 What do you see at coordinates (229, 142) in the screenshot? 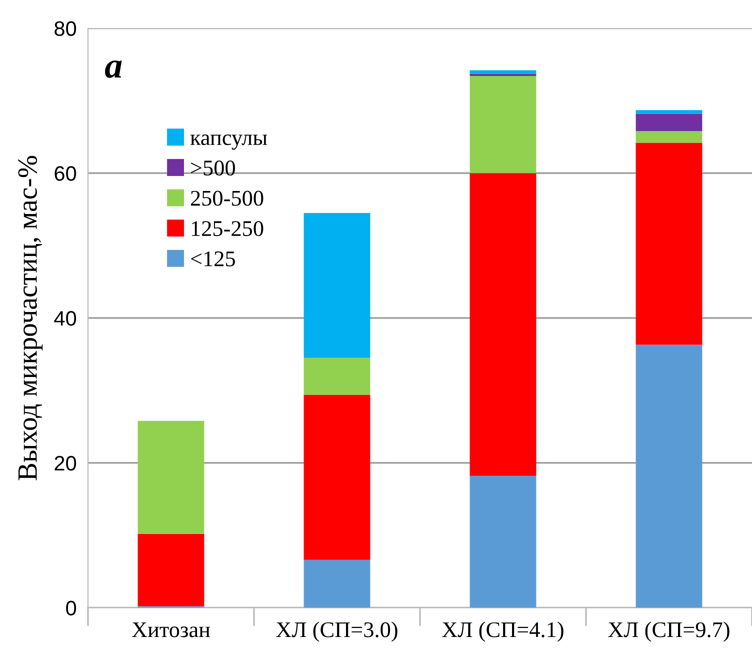
I see `legend-label: капсулы` at bounding box center [229, 142].